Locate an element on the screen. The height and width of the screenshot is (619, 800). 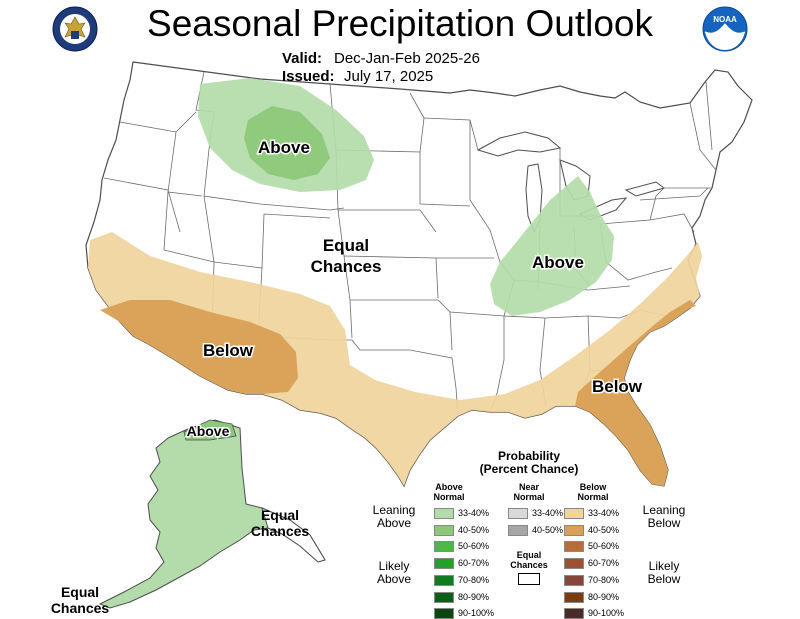
legend-below-head-line2: Normal is located at coordinates (593, 497).